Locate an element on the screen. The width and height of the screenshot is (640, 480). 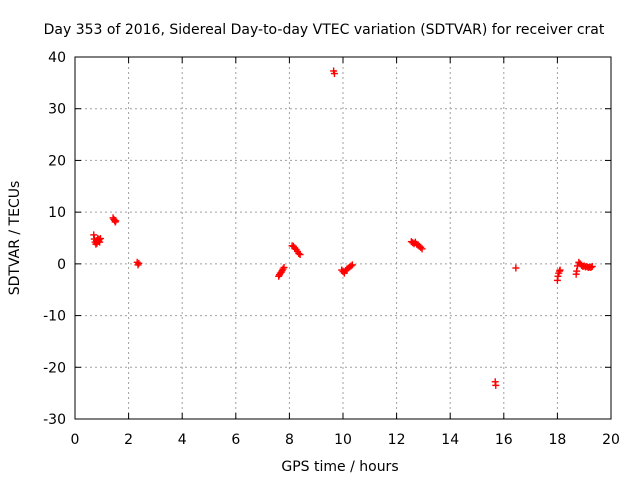
y-tick-label: -20 is located at coordinates (54, 368).